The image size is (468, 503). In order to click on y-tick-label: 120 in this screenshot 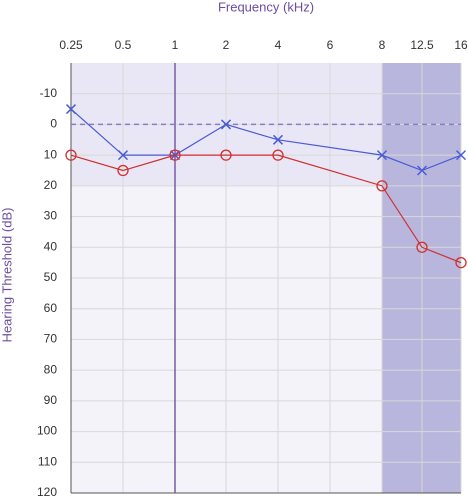, I will do `click(47, 492)`.